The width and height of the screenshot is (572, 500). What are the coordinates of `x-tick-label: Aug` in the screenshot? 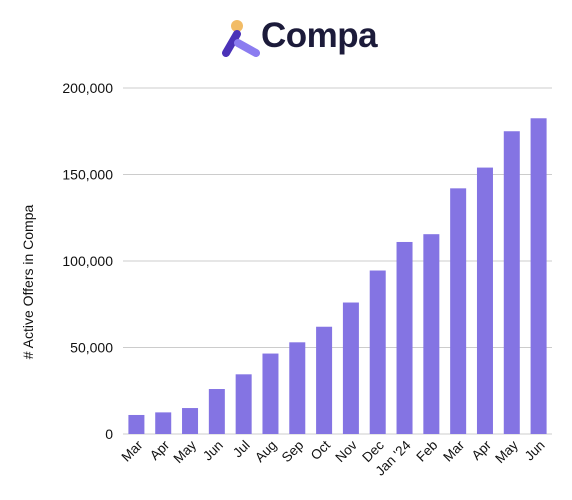 It's located at (266, 452).